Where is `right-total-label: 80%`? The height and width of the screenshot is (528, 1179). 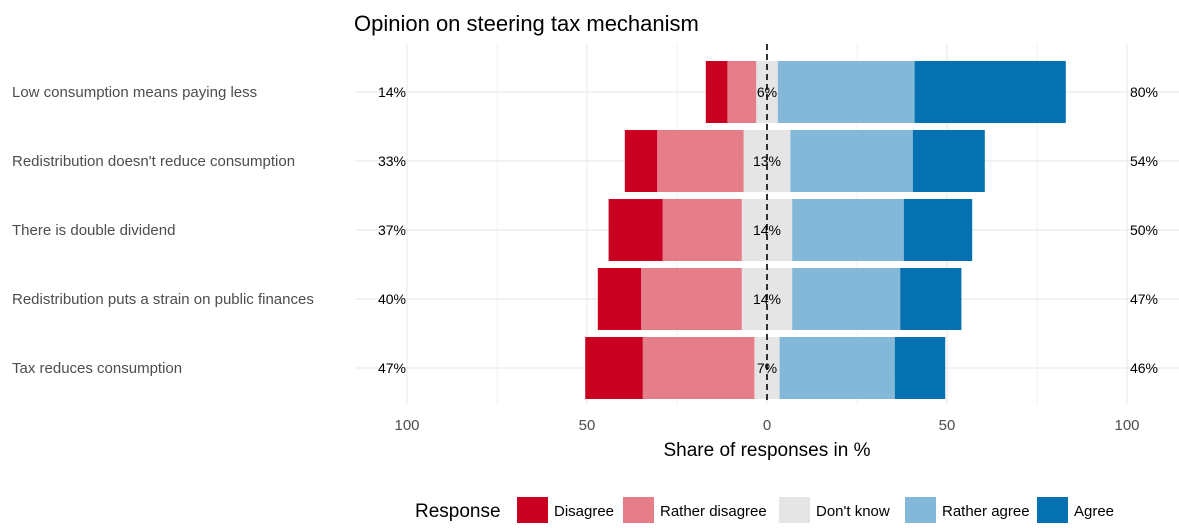 right-total-label: 80% is located at coordinates (1144, 92).